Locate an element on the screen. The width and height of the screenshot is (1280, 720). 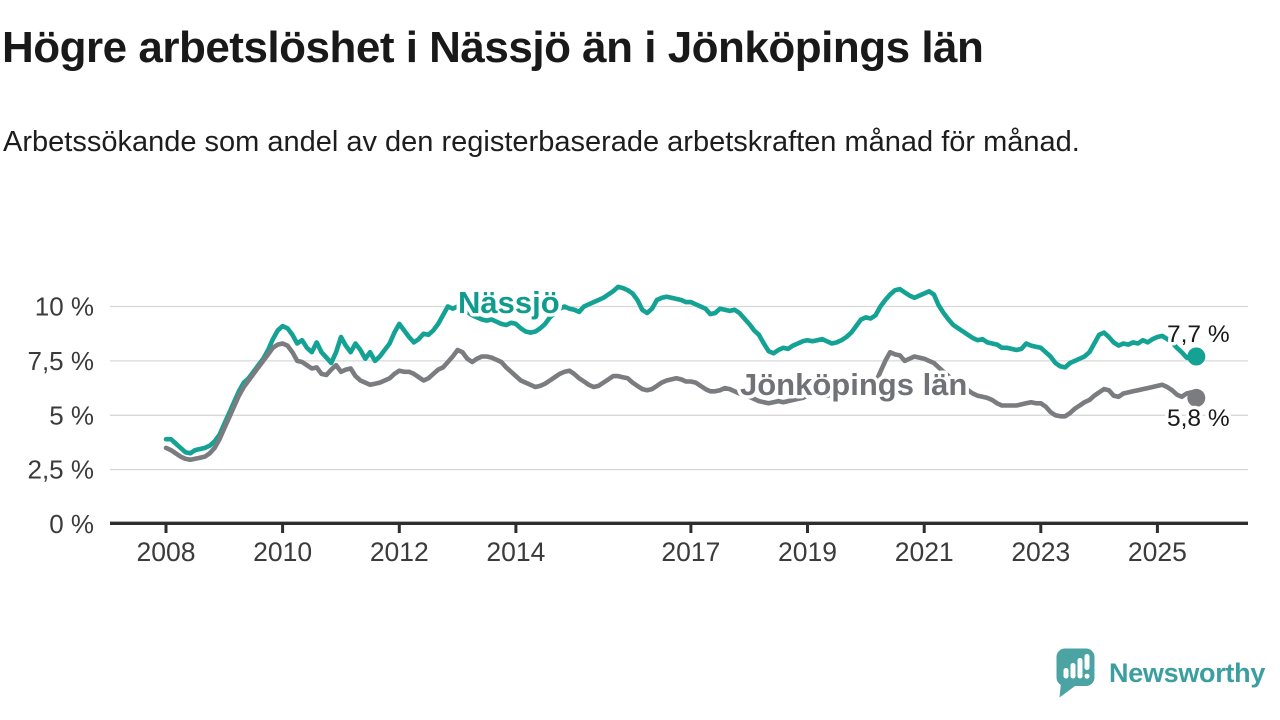
x-tick-label-2008: 2008 is located at coordinates (166, 552).